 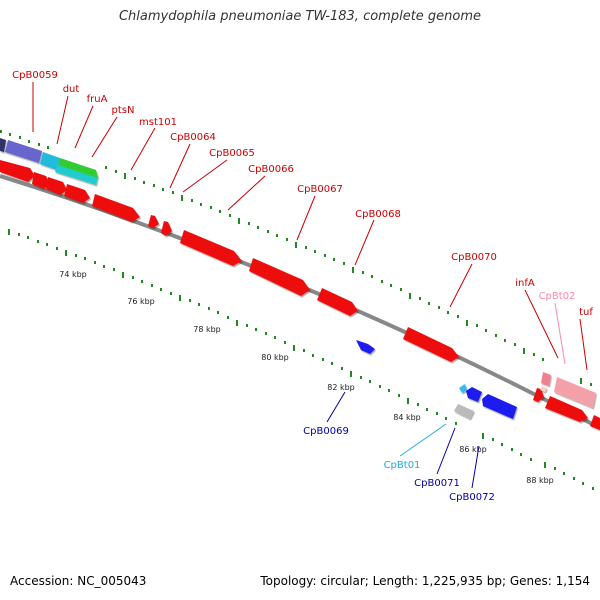 What do you see at coordinates (271, 169) in the screenshot?
I see `gene-label: CpB0066` at bounding box center [271, 169].